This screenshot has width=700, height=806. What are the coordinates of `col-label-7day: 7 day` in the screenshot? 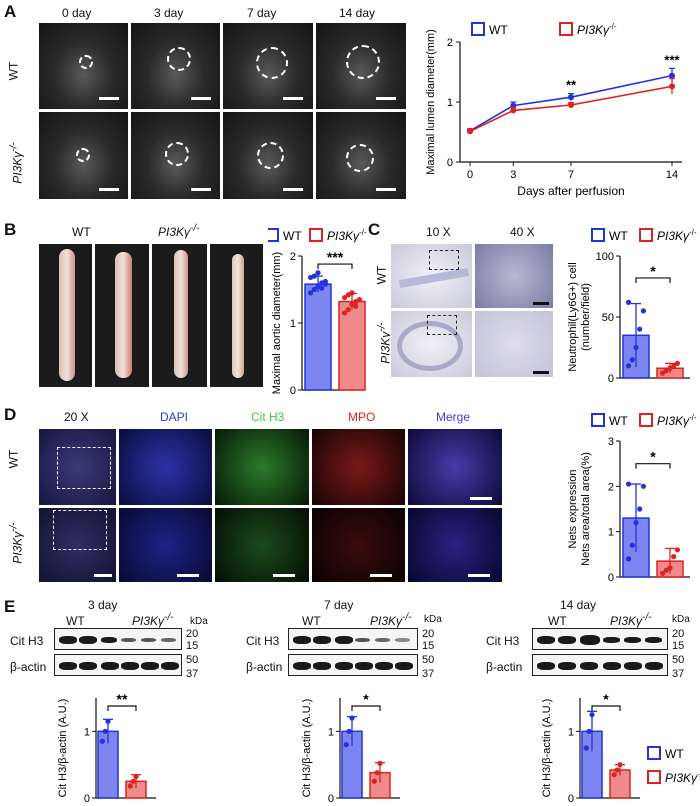 It's located at (262, 13).